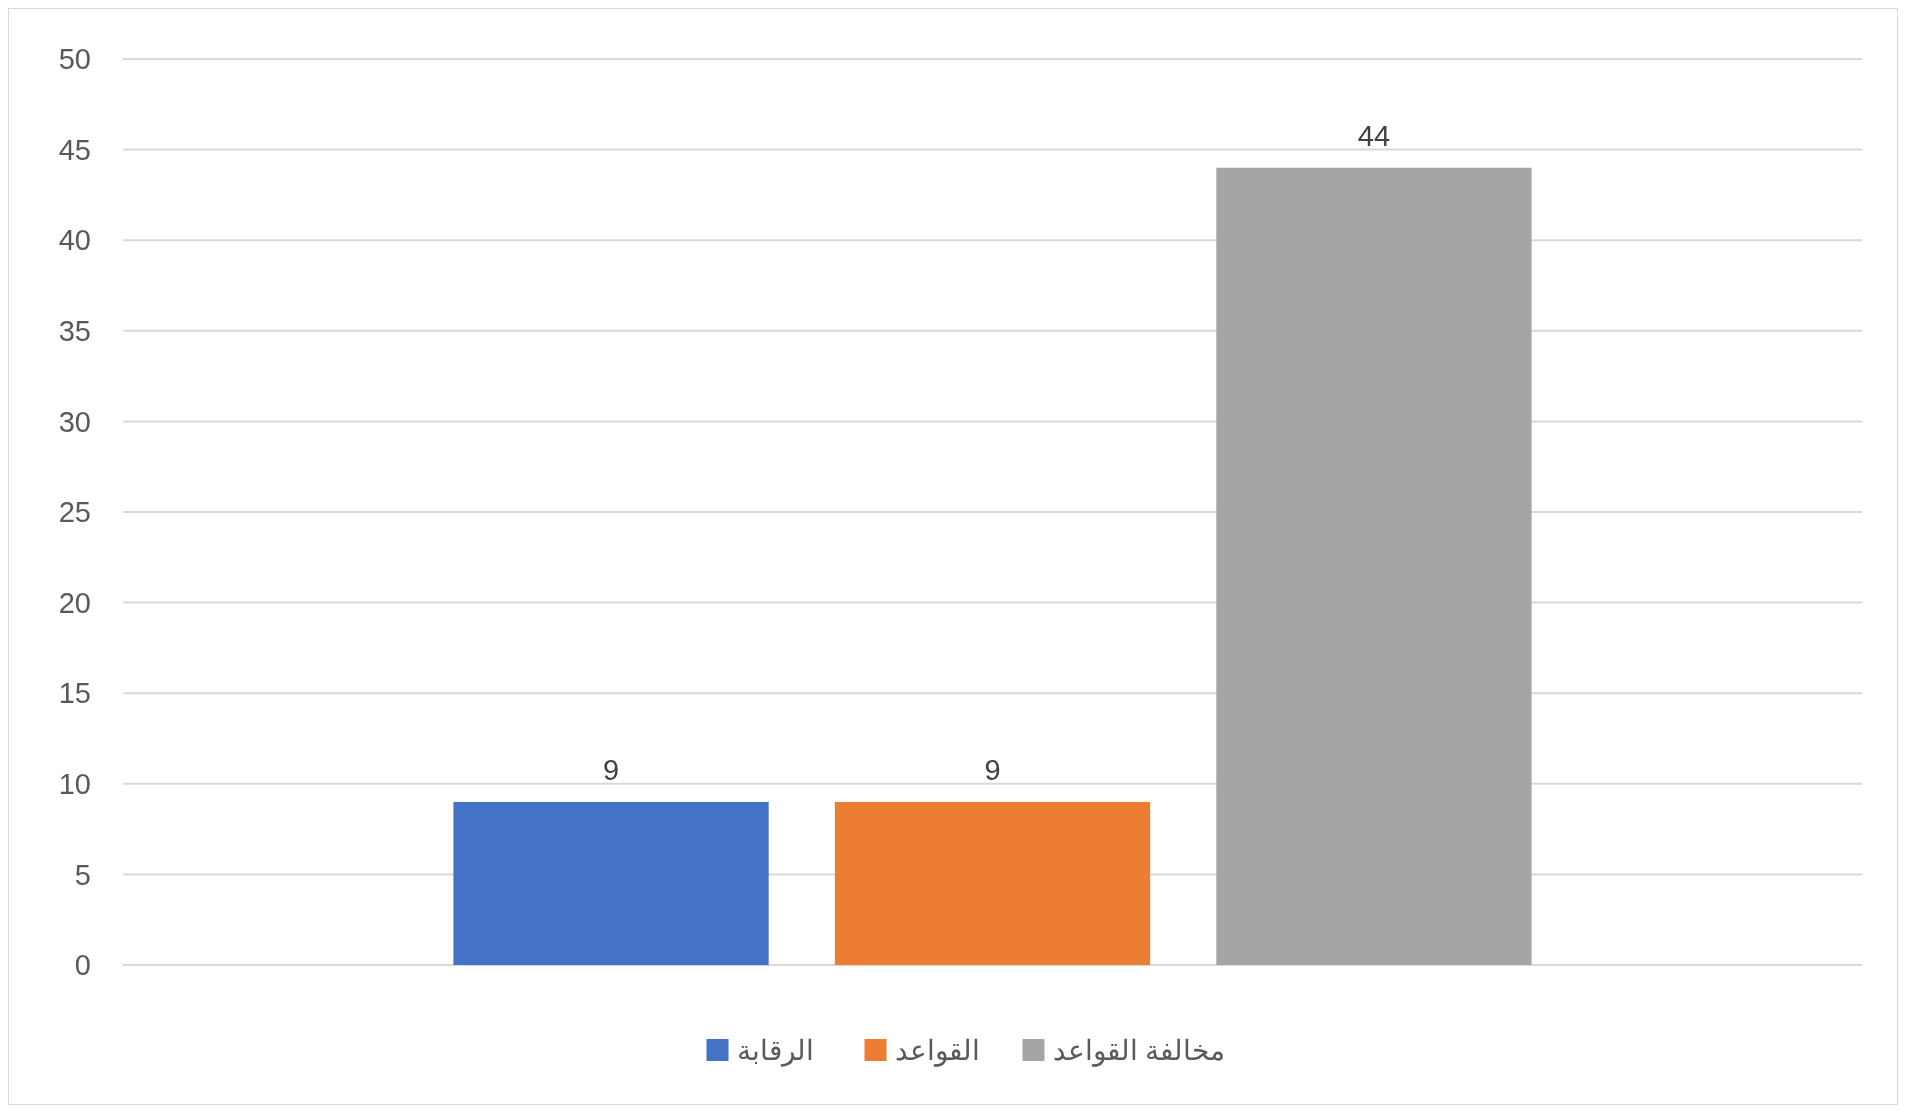 The image size is (1906, 1113). What do you see at coordinates (775, 1050) in the screenshot?
I see `legend-label: الرقابة` at bounding box center [775, 1050].